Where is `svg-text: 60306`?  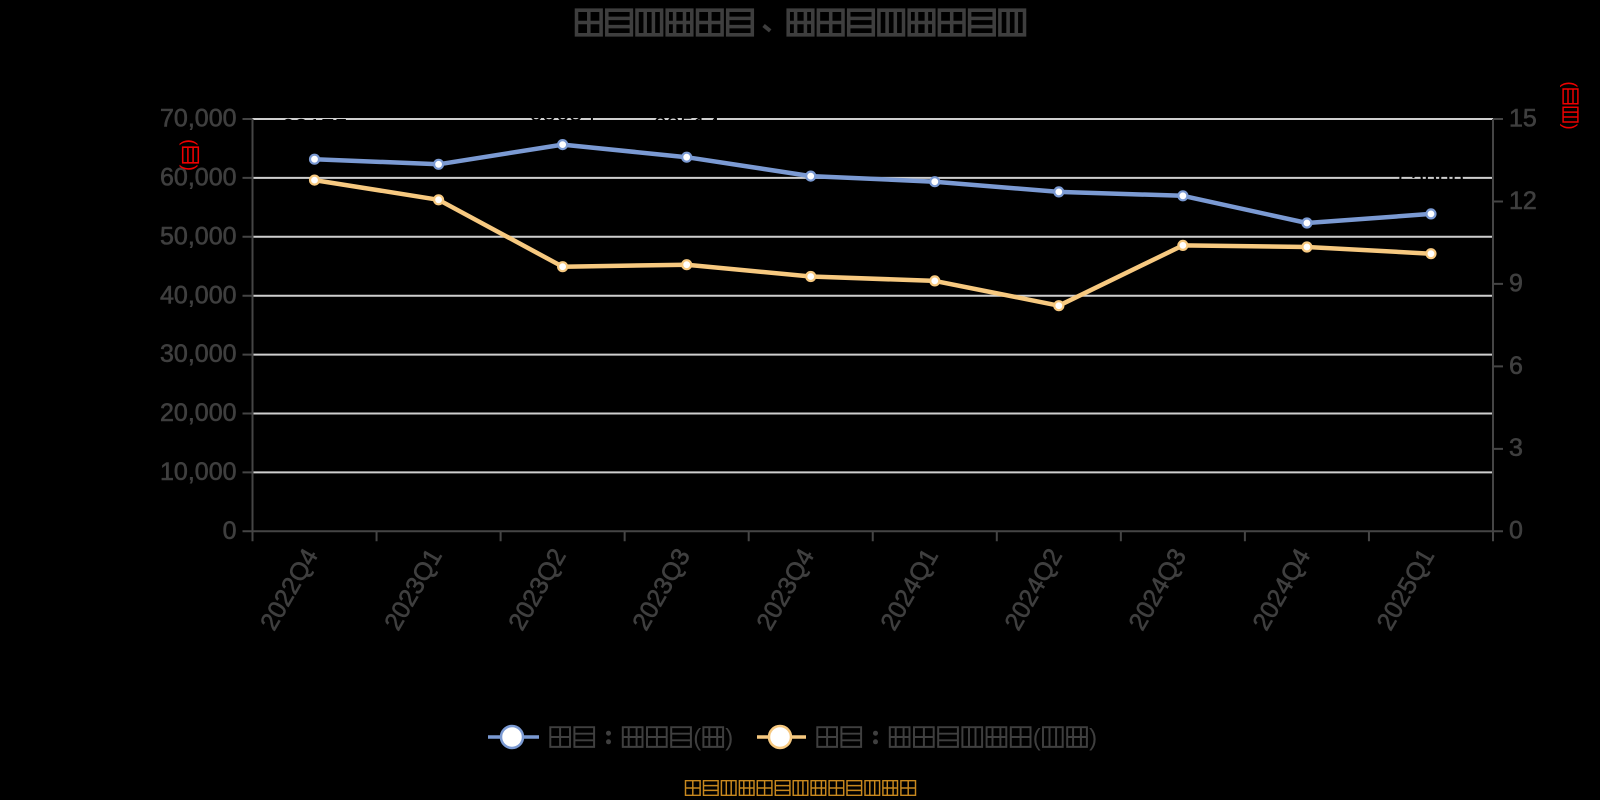
svg-text: 60306 is located at coordinates (810, 145).